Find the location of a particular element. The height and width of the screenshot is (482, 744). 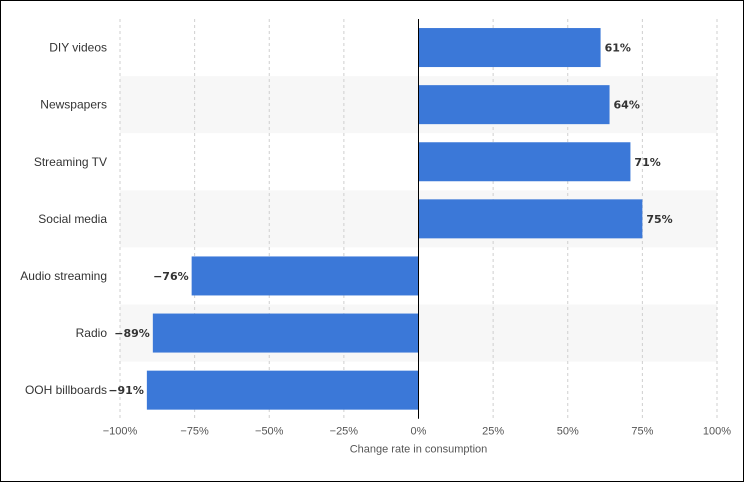

category-label-newspapers: Newspapers is located at coordinates (73, 105).